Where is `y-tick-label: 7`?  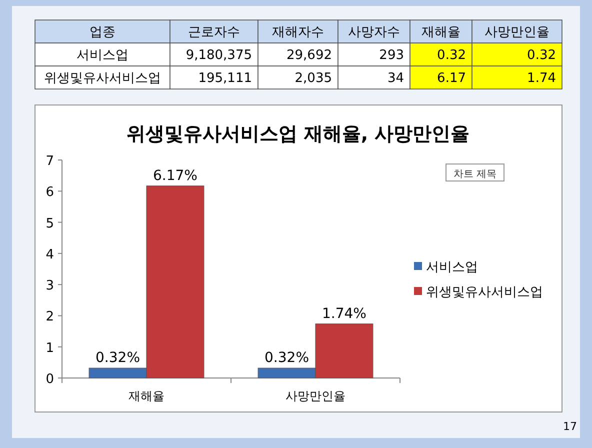
y-tick-label: 7 is located at coordinates (50, 161).